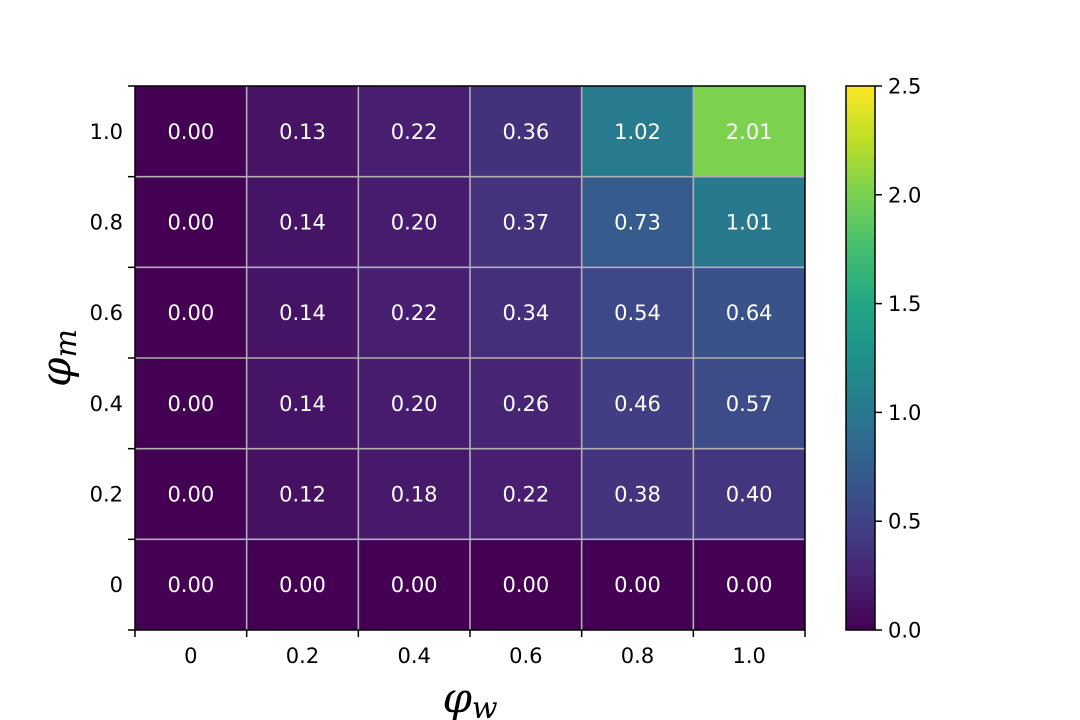 Image resolution: width=1080 pixels, height=720 pixels. Describe the element at coordinates (637, 656) in the screenshot. I see `x-tick-label: 0.8` at that location.